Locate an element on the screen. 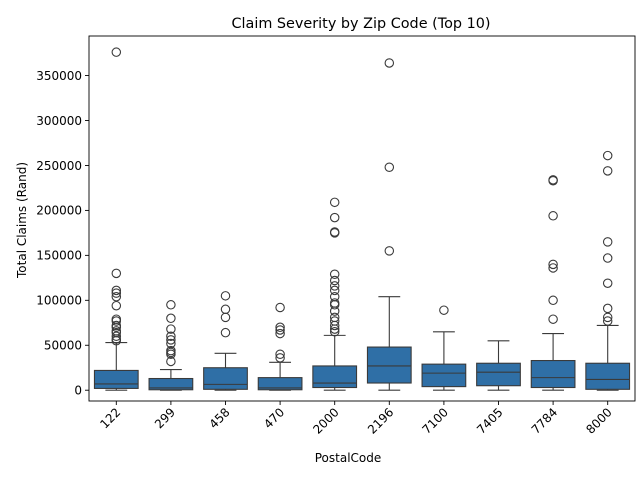 This screenshot has height=480, width=640. y-axis-label: Total Claims (Rand) is located at coordinates (22, 220).